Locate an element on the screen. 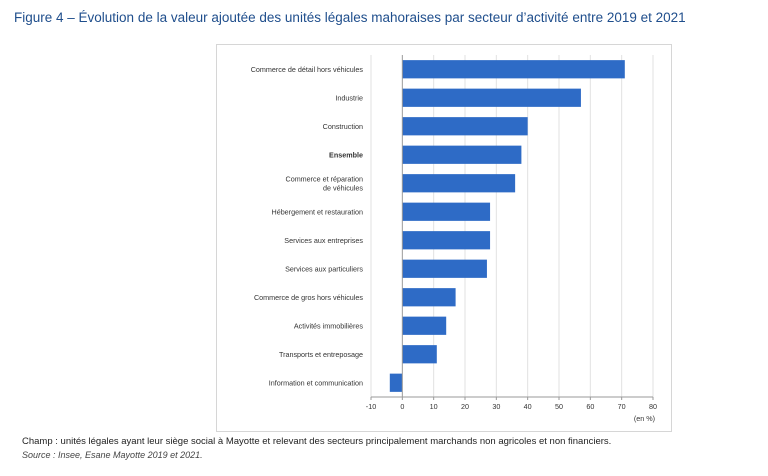 The height and width of the screenshot is (476, 768). tick-label: 40 is located at coordinates (528, 406).